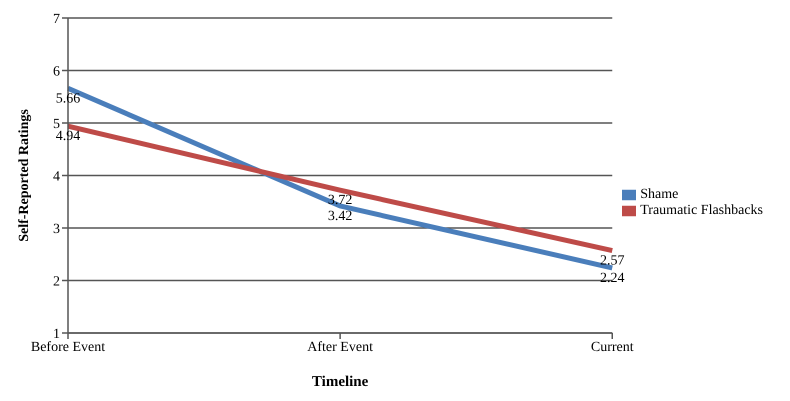 The image size is (790, 401). I want to click on x-tick-label: Current, so click(612, 347).